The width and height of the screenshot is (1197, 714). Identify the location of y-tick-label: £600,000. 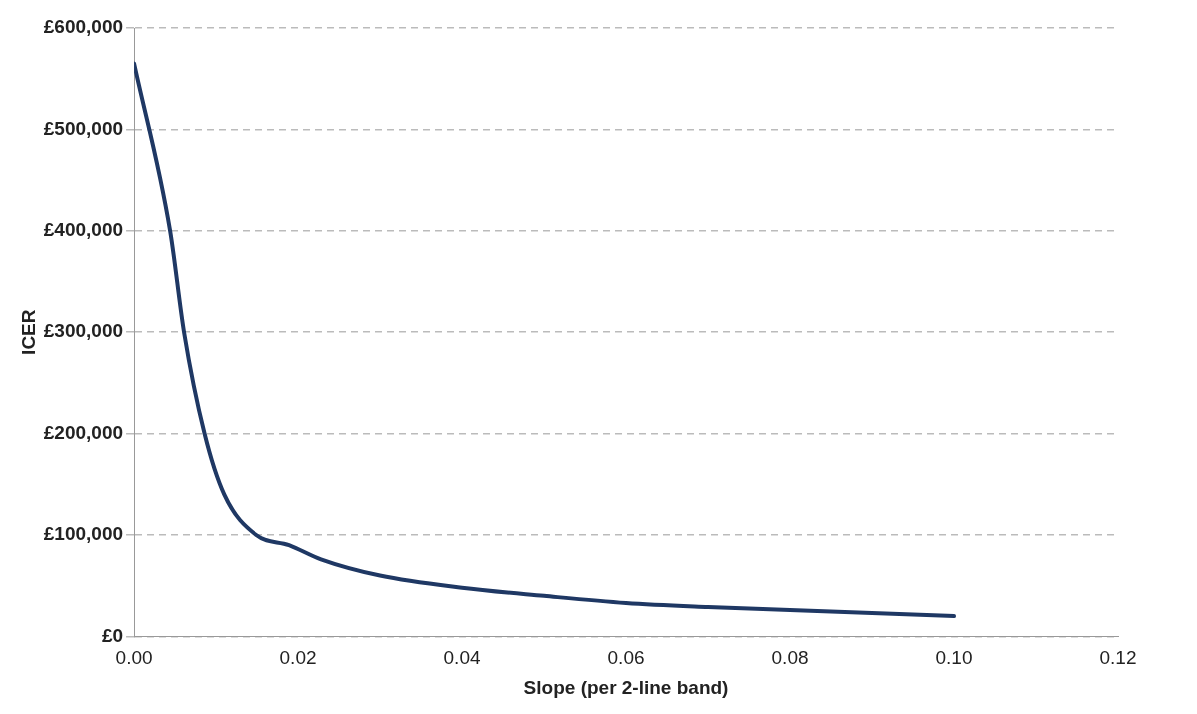
(83, 27).